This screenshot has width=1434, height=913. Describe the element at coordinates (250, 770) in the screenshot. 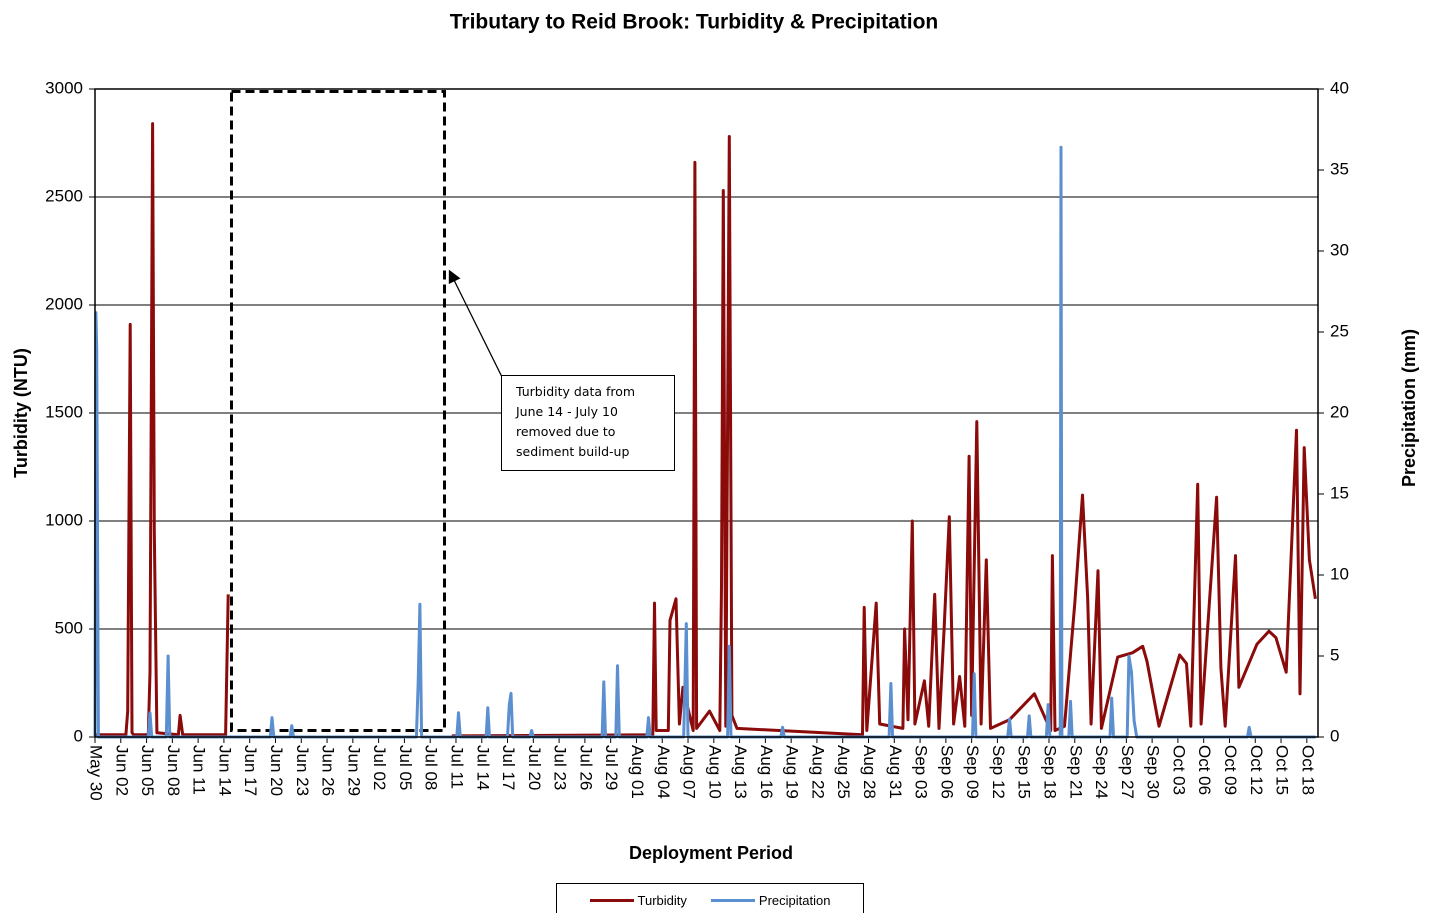

I see `x-tick-label: Jun 17` at that location.